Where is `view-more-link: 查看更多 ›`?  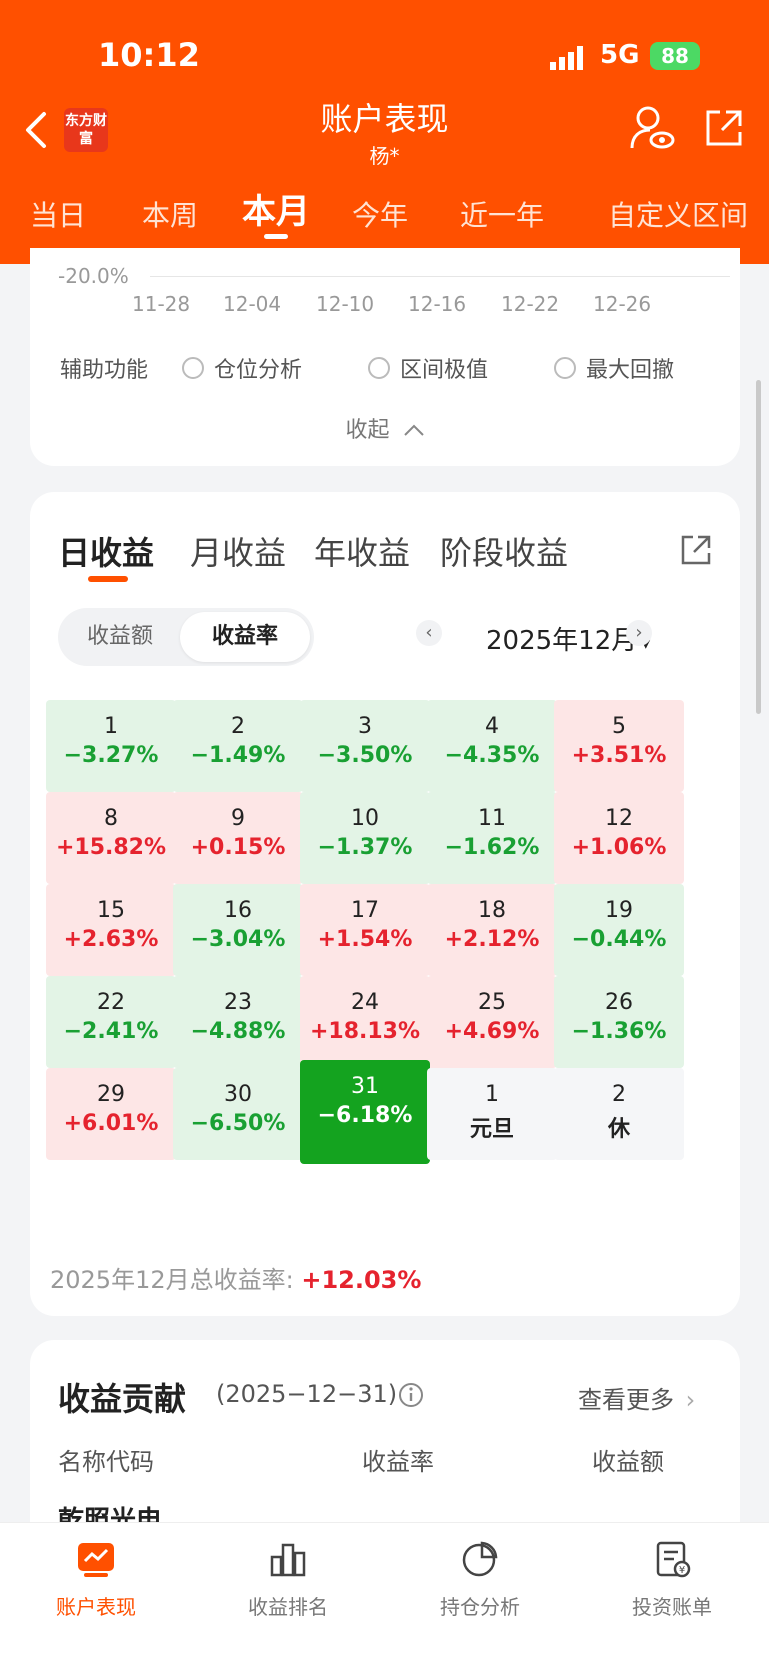 view-more-link: 查看更多 › is located at coordinates (636, 1397).